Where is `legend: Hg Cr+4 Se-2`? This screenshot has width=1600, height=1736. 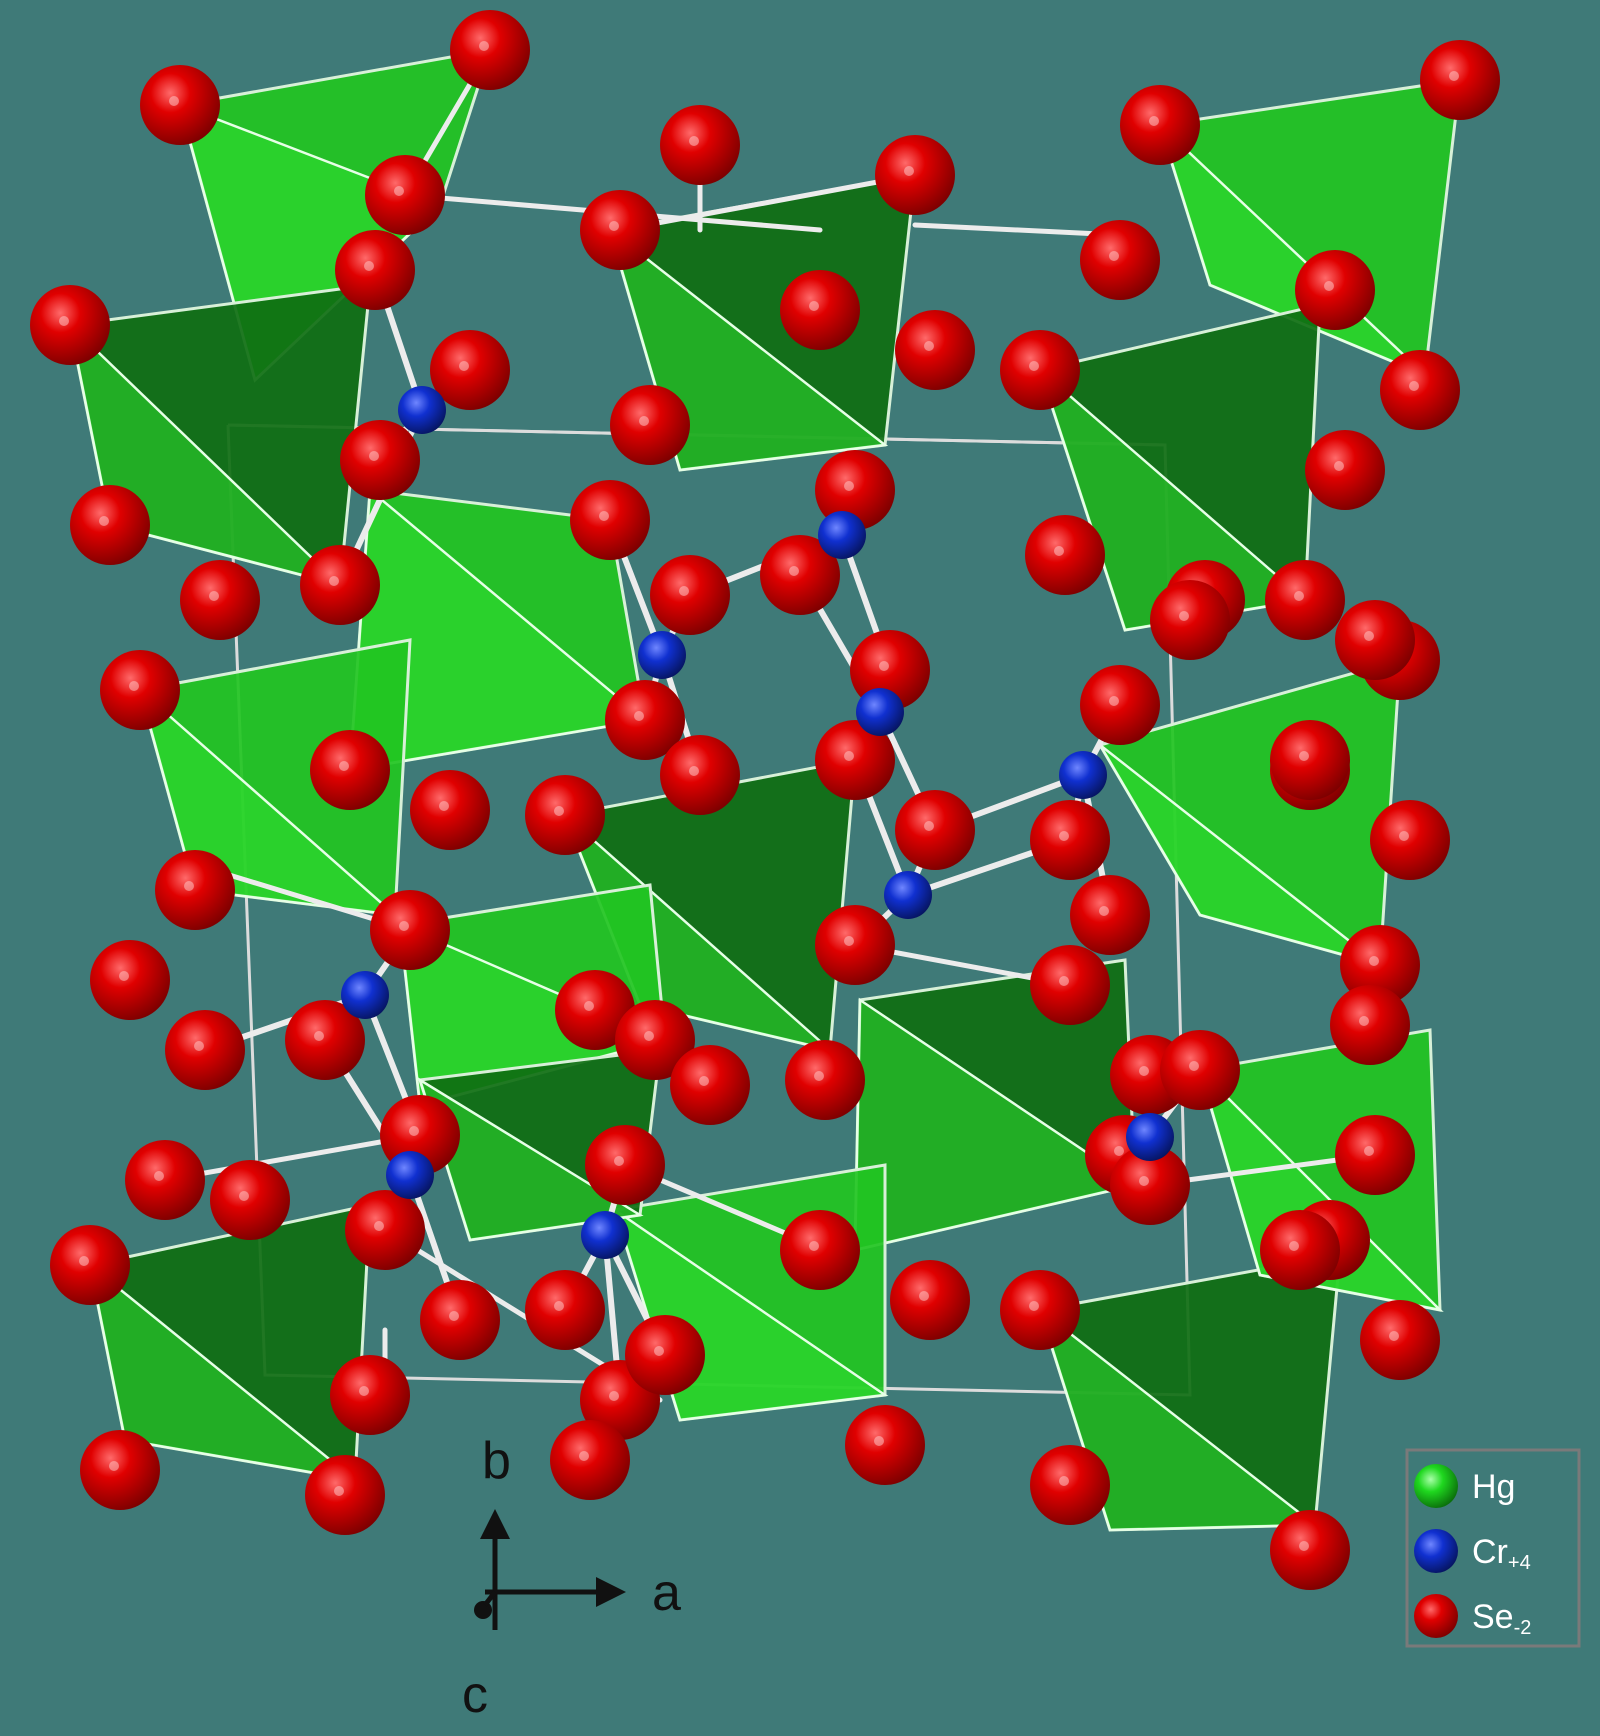
legend: Hg Cr+4 Se-2 is located at coordinates (1493, 1548).